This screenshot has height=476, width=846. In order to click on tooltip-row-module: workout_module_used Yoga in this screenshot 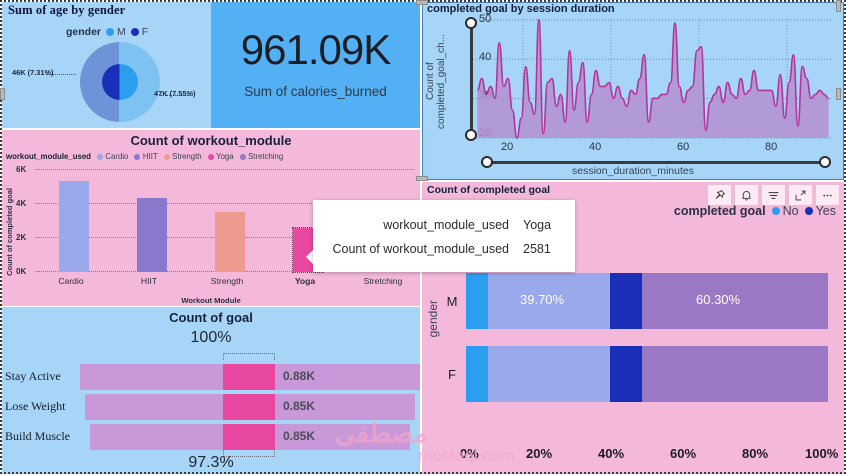, I will do `click(444, 225)`.